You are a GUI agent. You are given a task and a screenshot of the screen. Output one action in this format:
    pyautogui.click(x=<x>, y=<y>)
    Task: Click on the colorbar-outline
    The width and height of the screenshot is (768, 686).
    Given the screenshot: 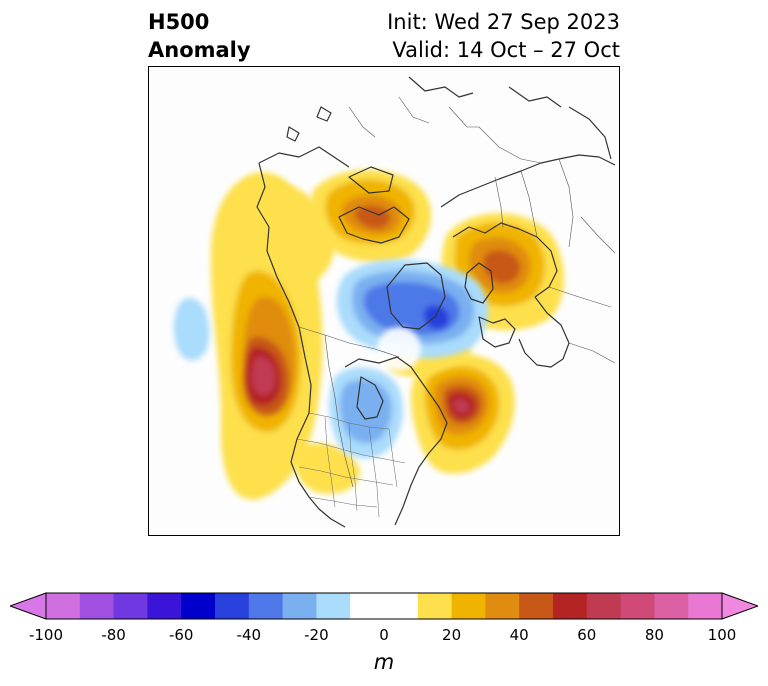 What is the action you would take?
    pyautogui.click(x=384, y=606)
    